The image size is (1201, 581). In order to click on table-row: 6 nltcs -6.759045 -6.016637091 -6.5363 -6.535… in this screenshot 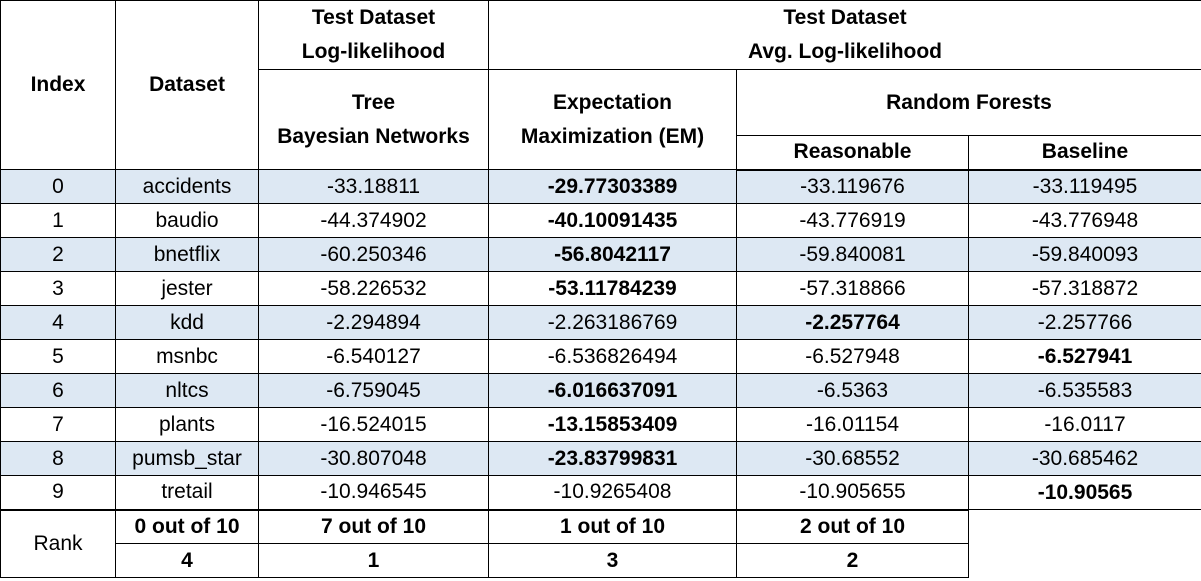, I will do `click(600, 390)`.